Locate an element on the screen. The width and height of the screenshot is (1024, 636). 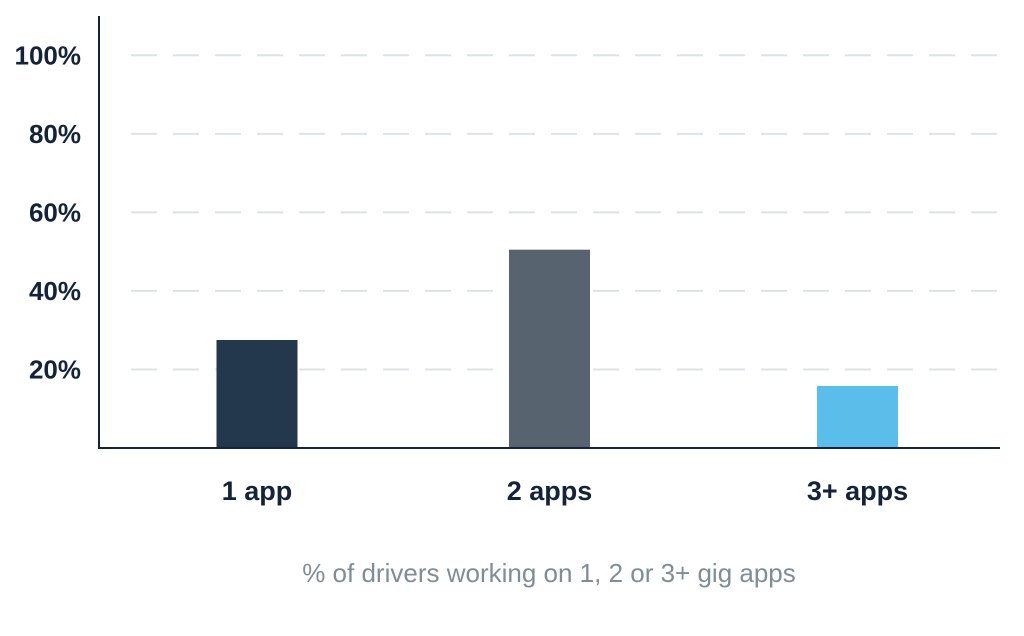
y-tick-label: 100% is located at coordinates (48, 55).